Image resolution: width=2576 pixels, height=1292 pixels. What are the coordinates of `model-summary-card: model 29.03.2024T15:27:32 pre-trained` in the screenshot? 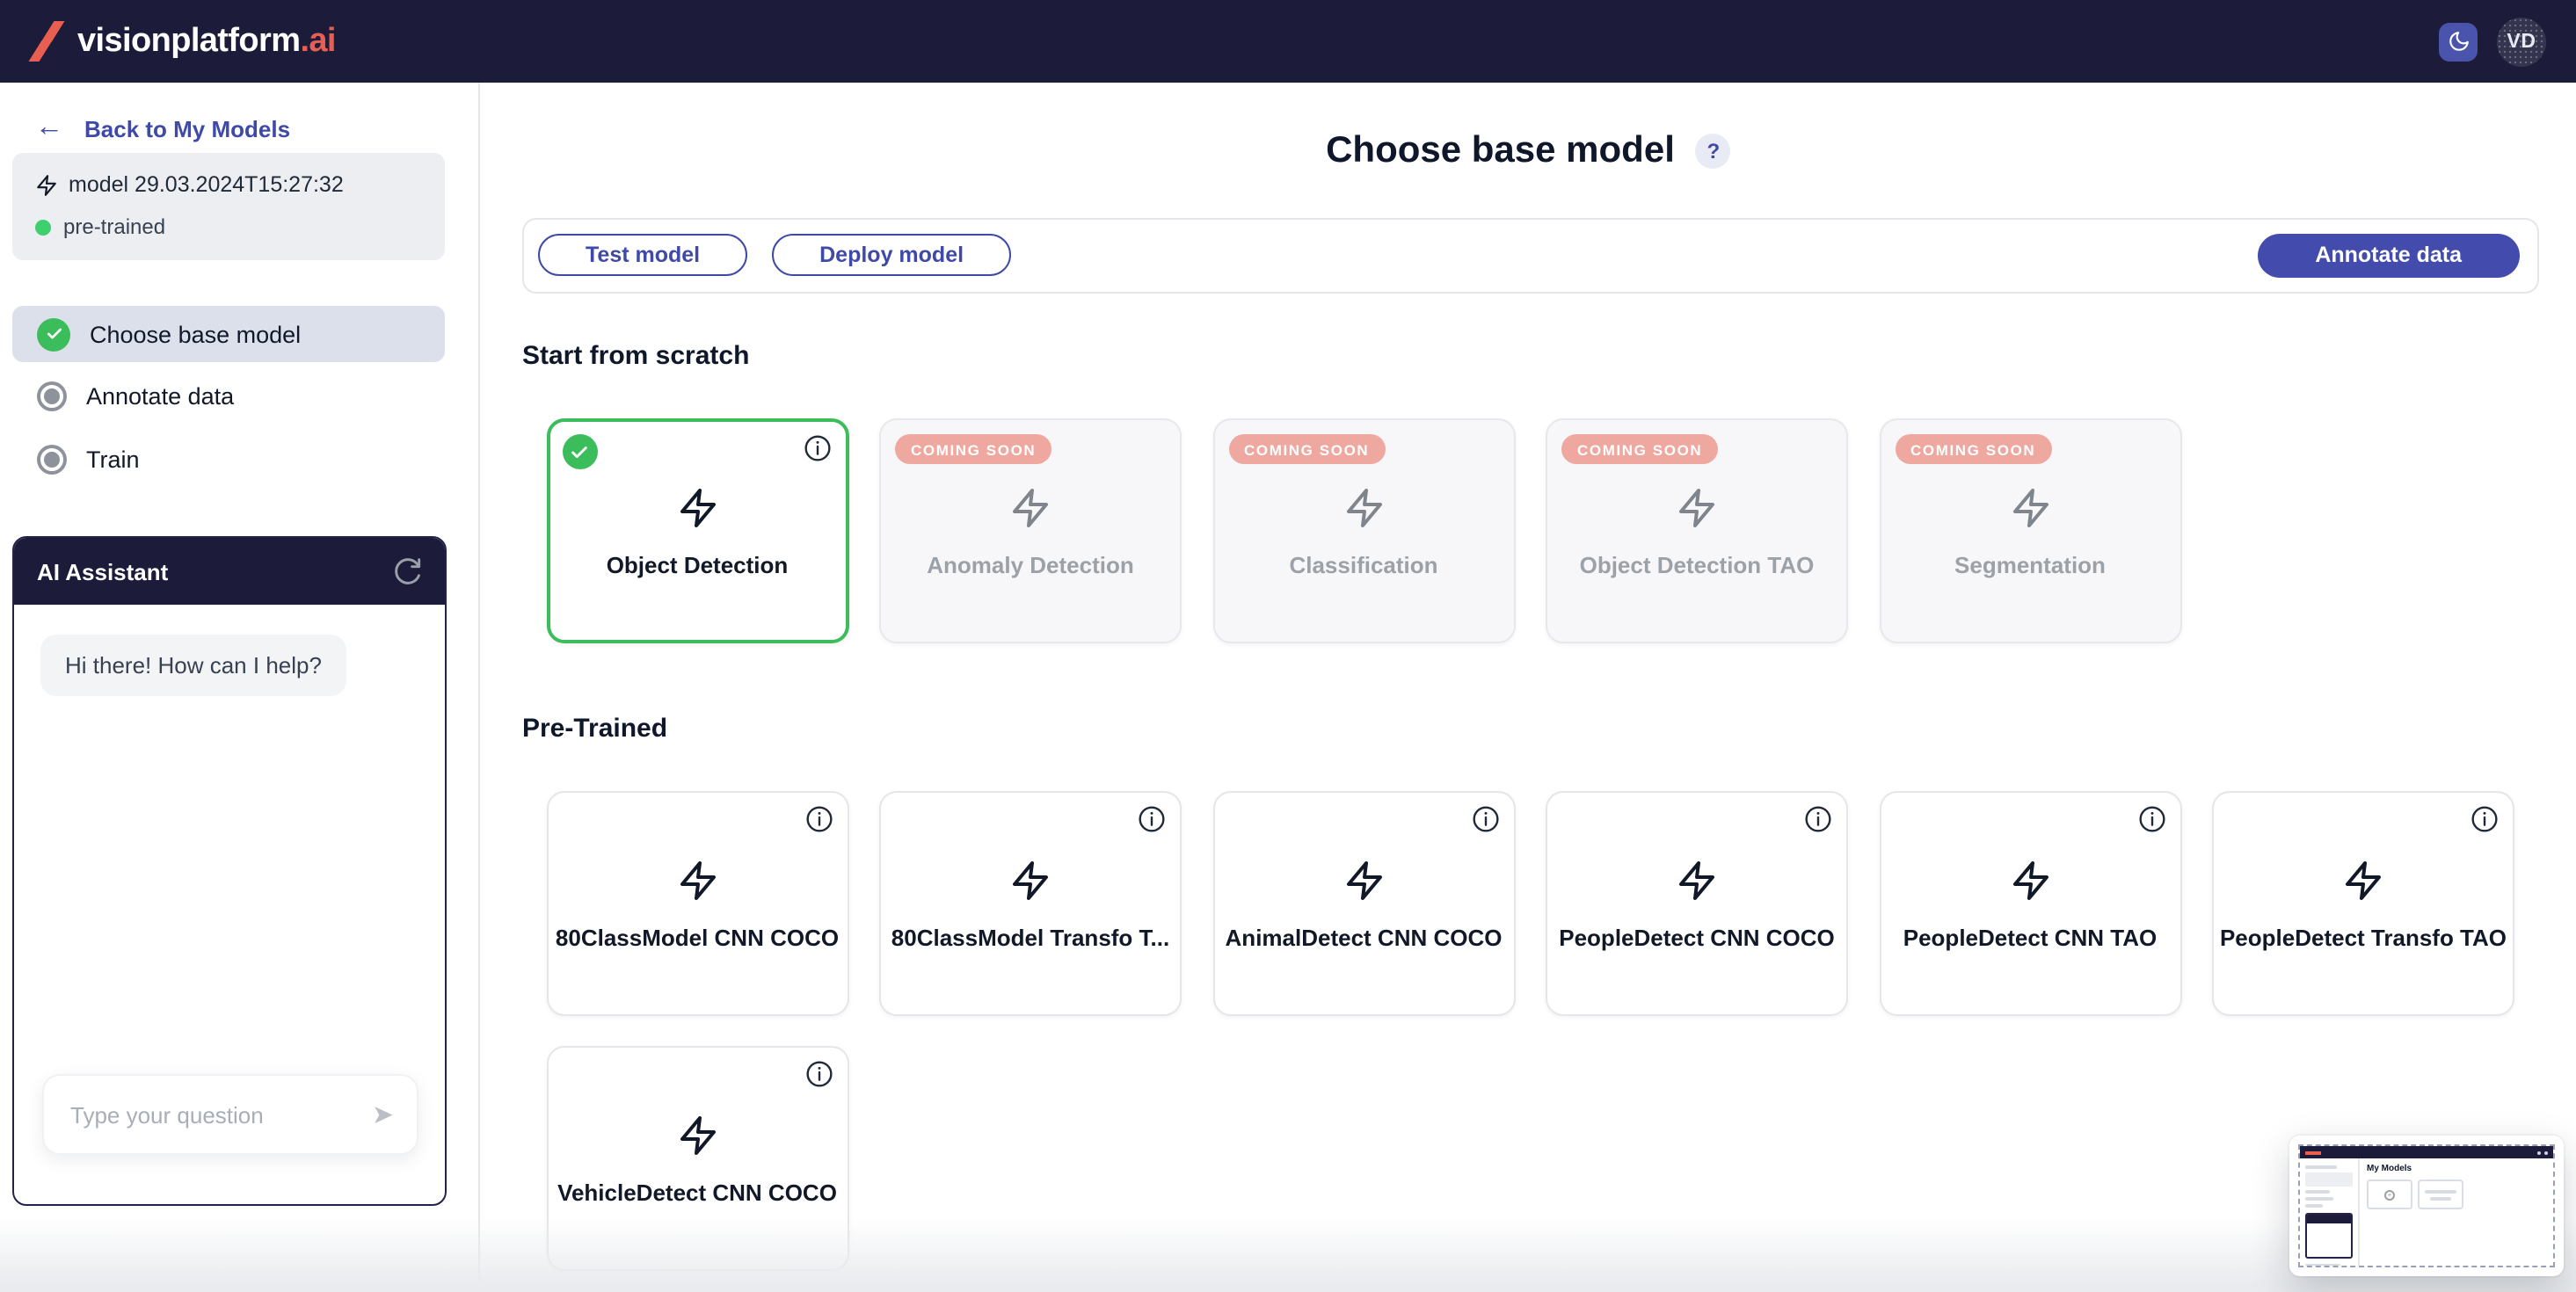 It's located at (228, 206).